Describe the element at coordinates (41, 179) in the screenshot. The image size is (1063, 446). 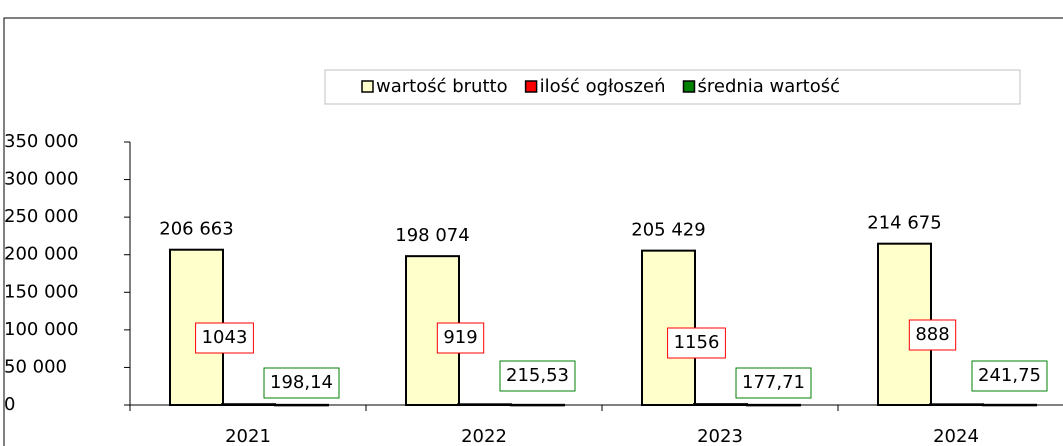
I see `y-tick-label: 300 000` at that location.